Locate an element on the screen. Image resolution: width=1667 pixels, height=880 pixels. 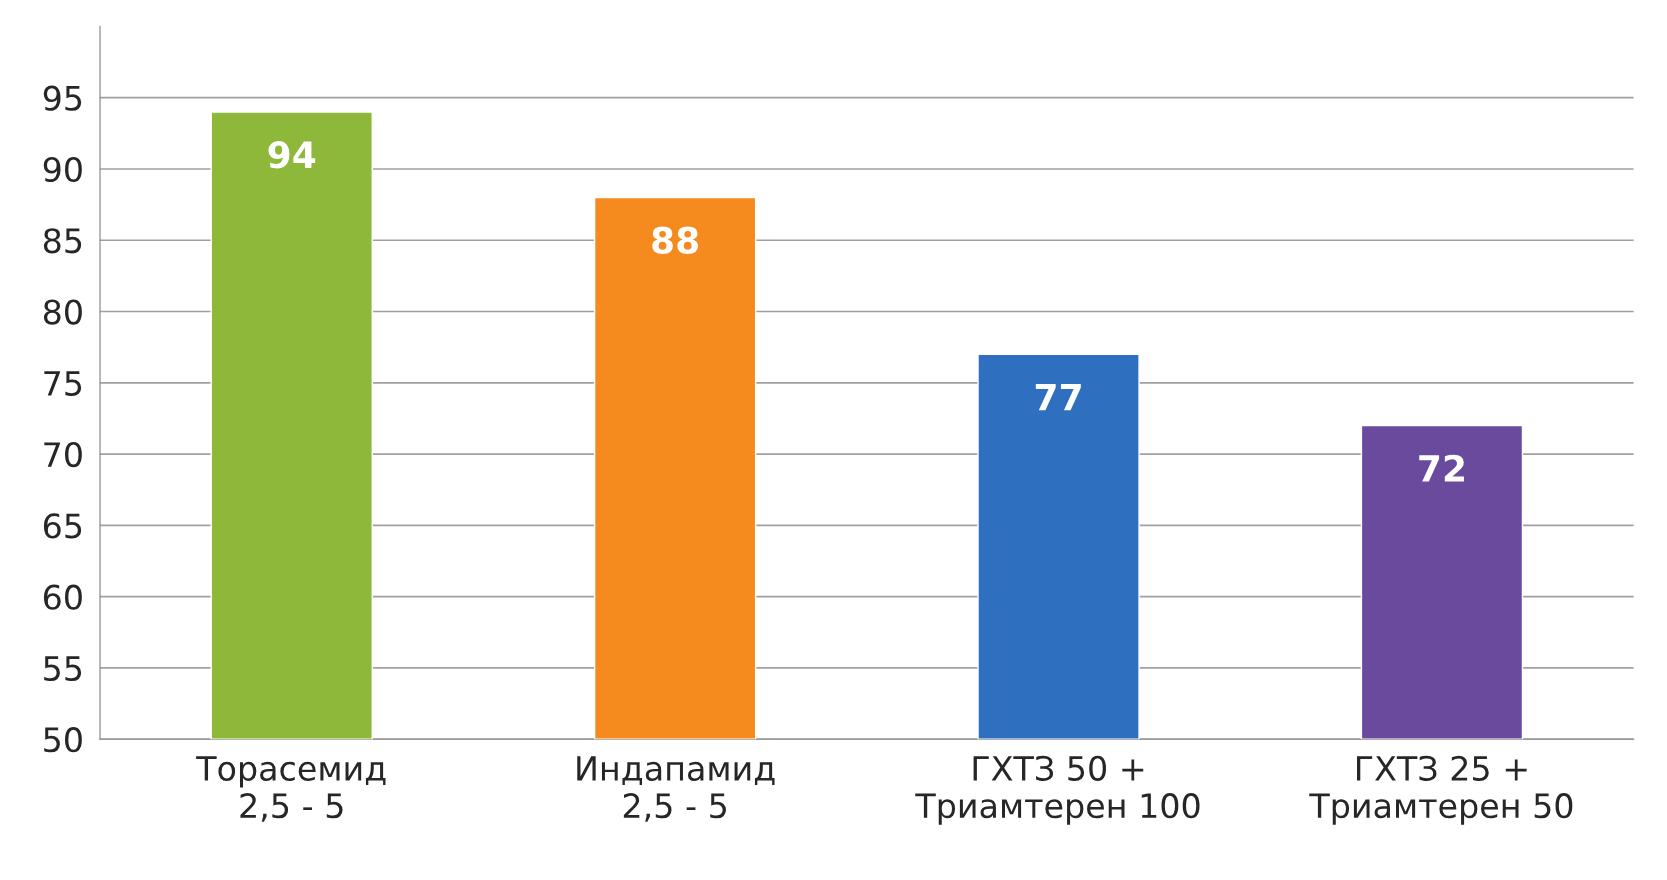
x-tick-label: ГХТЗ 25 + Триамтерен 50 is located at coordinates (1441, 790).